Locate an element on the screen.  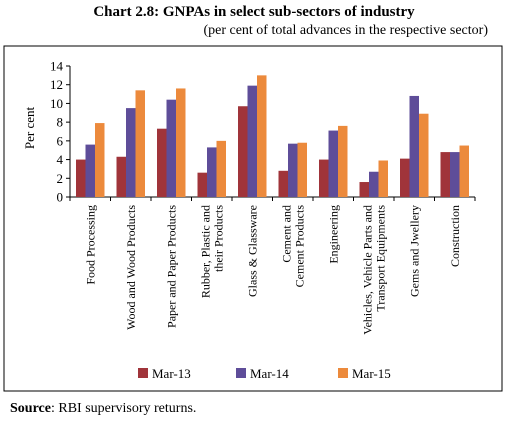
x-tick-label: Transport Equipments is located at coordinates (380, 258).